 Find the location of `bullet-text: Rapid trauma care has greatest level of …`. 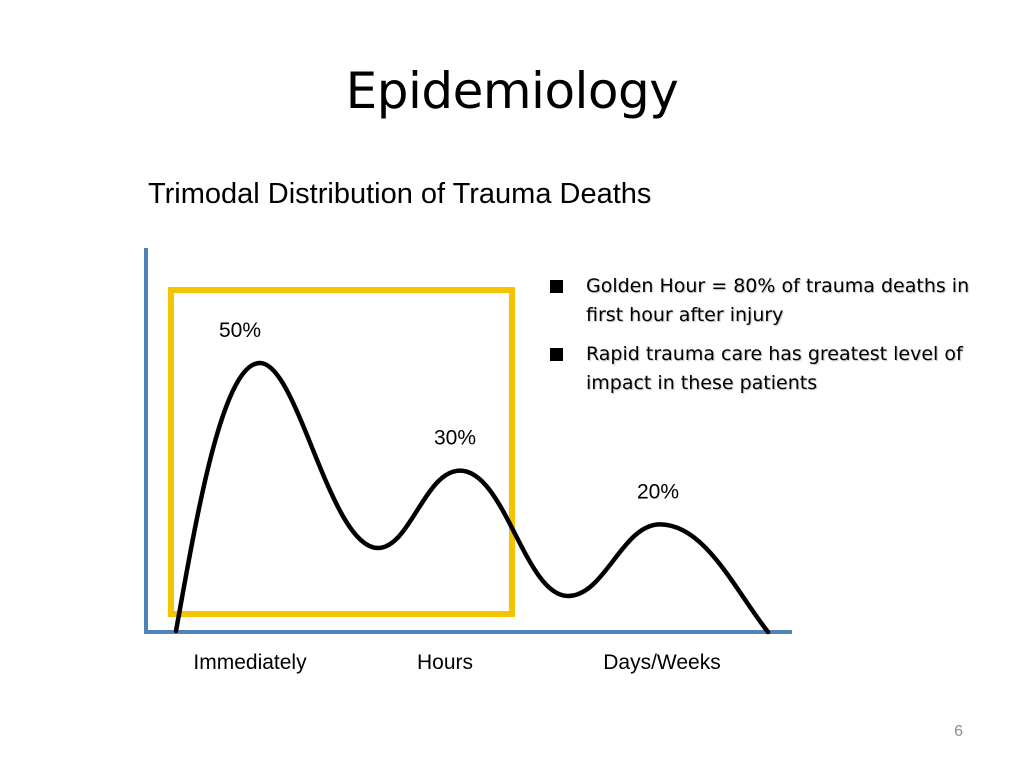

bullet-text: Rapid trauma care has greatest level of … is located at coordinates (774, 368).